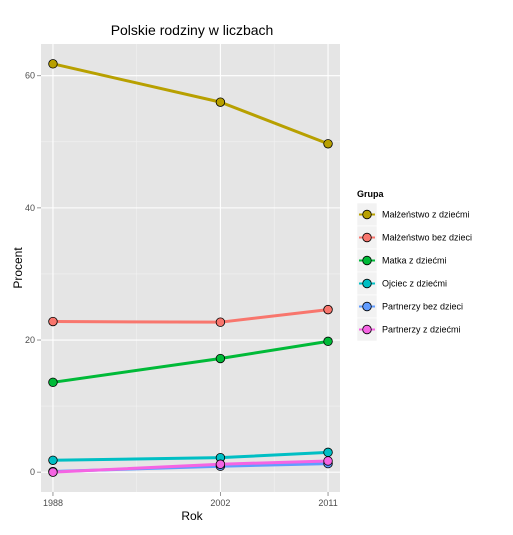 The height and width of the screenshot is (535, 513). What do you see at coordinates (33, 274) in the screenshot?
I see `y-axis: 0 20 40 60` at bounding box center [33, 274].